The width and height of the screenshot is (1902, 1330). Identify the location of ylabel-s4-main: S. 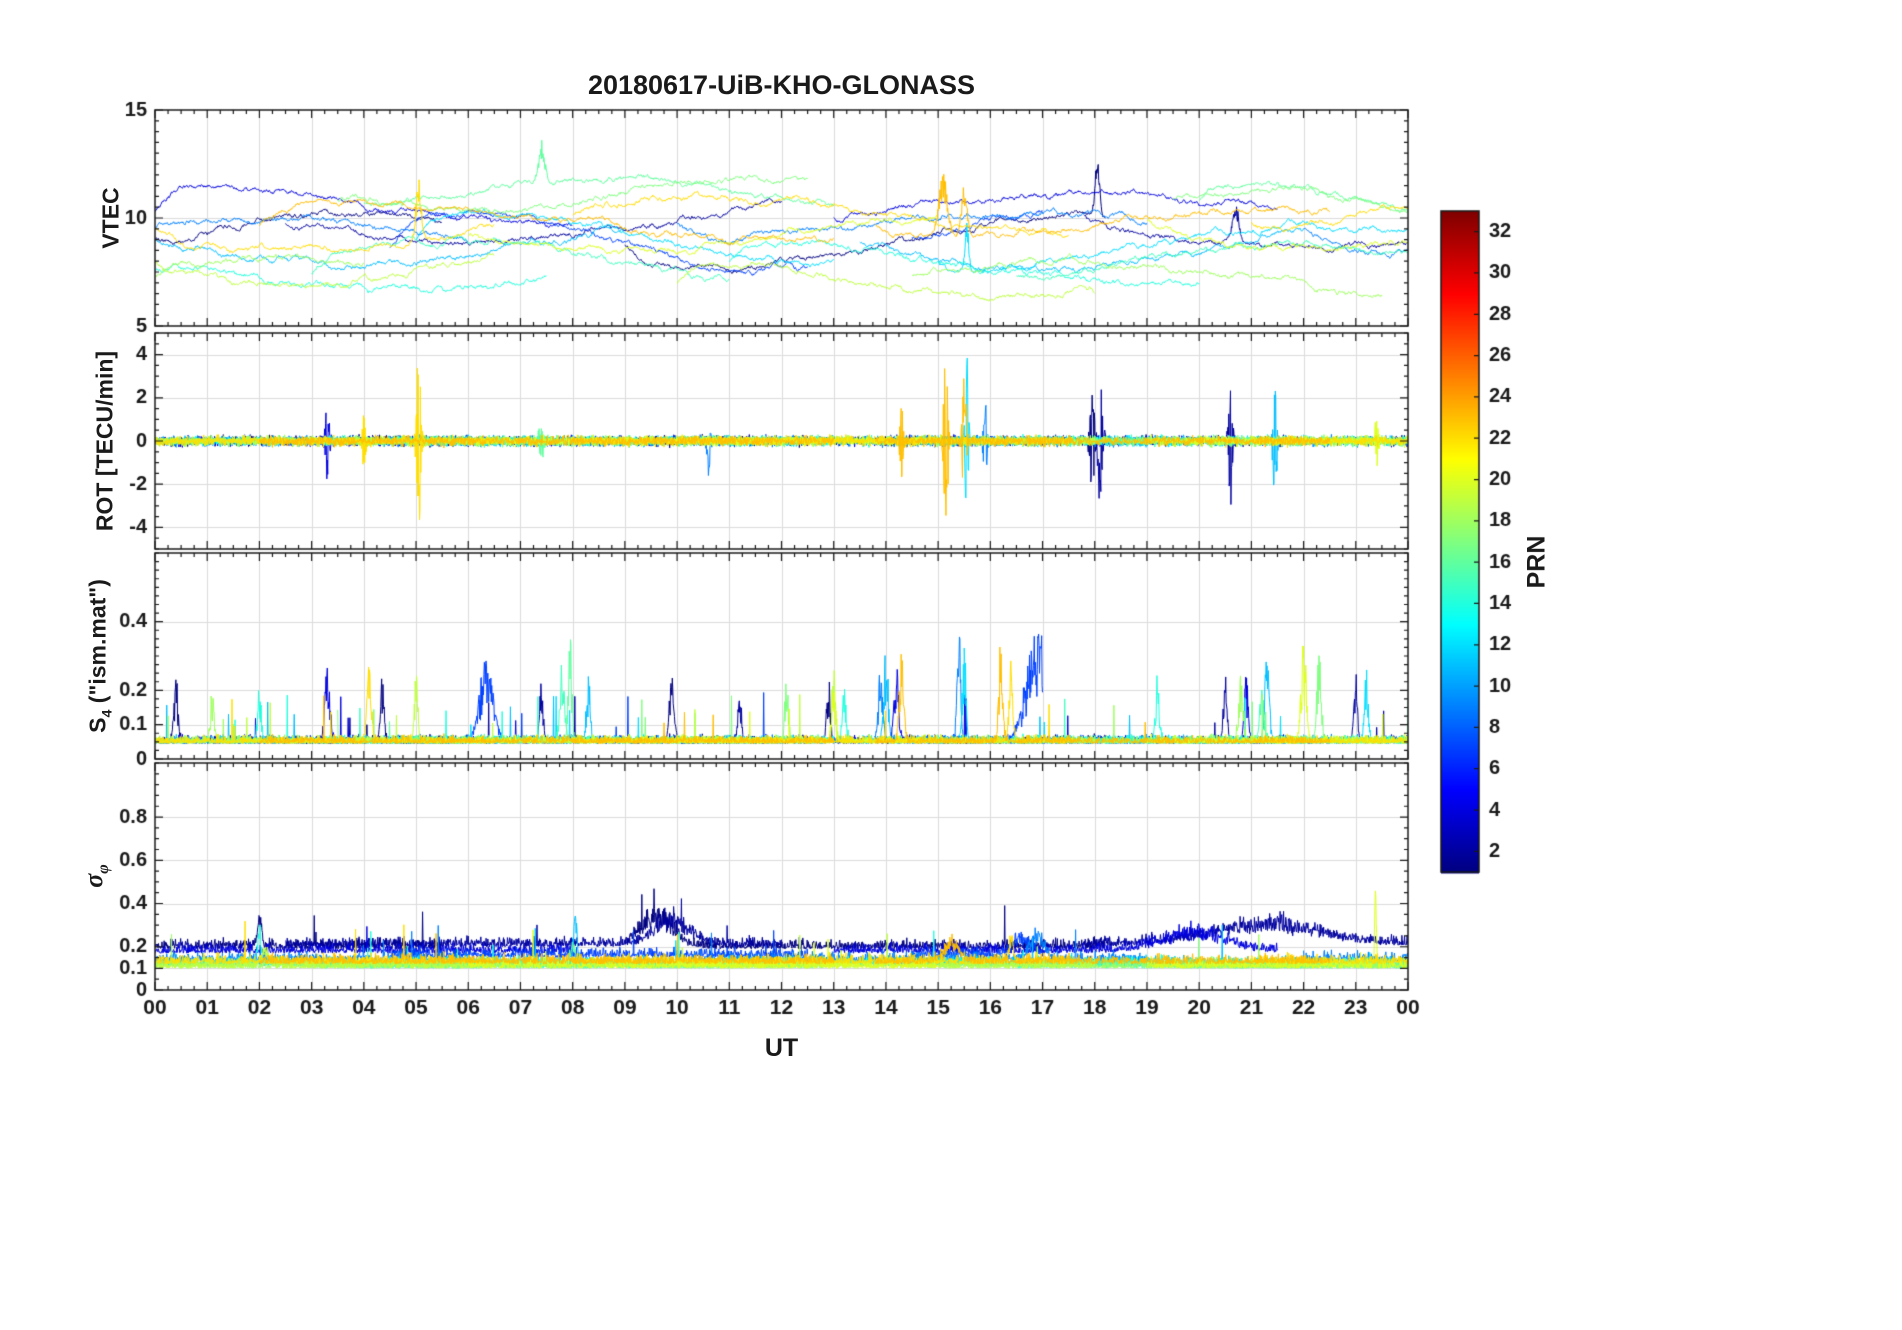
(97, 725).